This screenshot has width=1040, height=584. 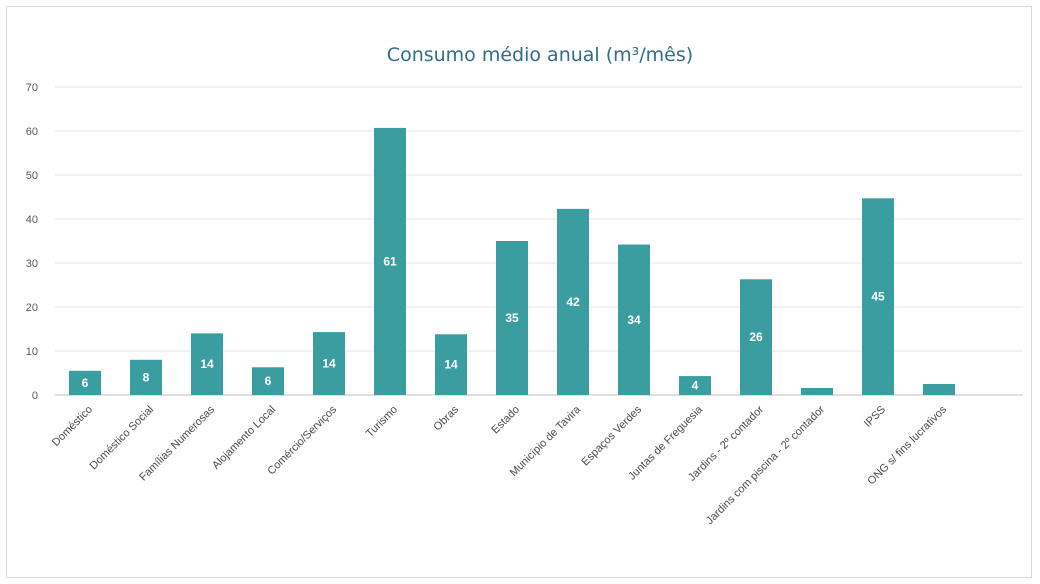 I want to click on data-label: 4, so click(x=695, y=386).